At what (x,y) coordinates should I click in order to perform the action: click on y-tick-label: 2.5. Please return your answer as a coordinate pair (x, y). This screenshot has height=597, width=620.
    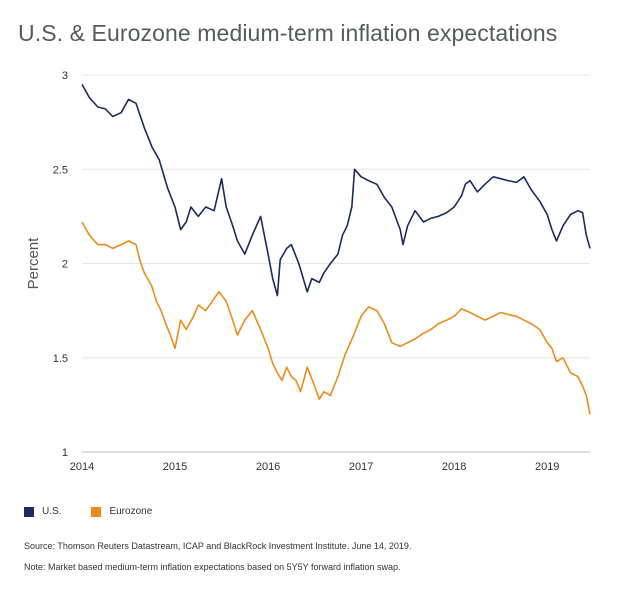
    Looking at the image, I should click on (60, 170).